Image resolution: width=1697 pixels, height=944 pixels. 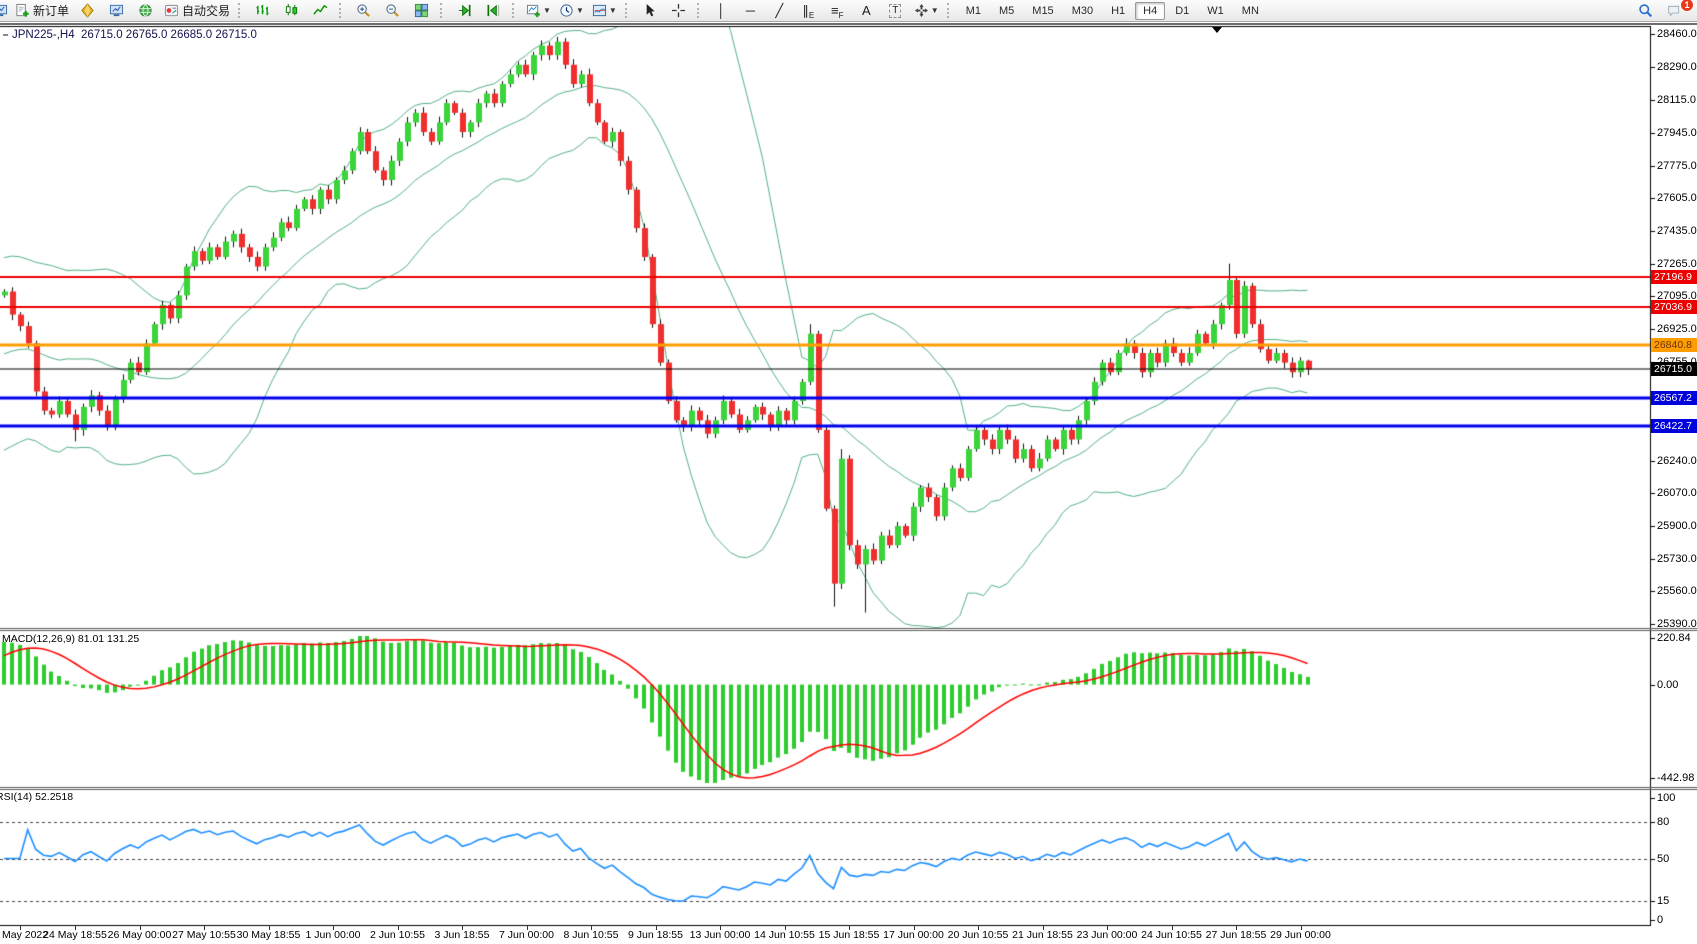 I want to click on new-order-button: 新订单, so click(x=42, y=10).